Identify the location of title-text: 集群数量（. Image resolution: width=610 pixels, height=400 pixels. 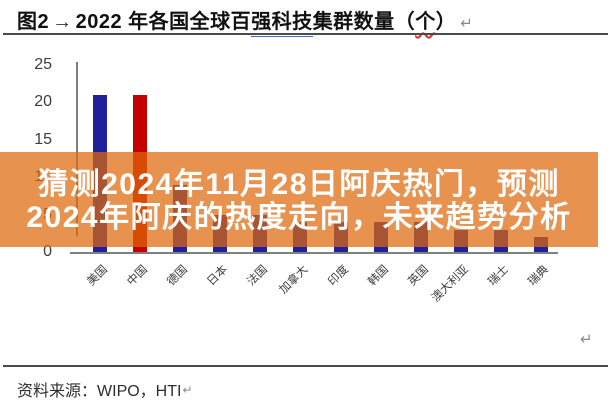
(364, 22).